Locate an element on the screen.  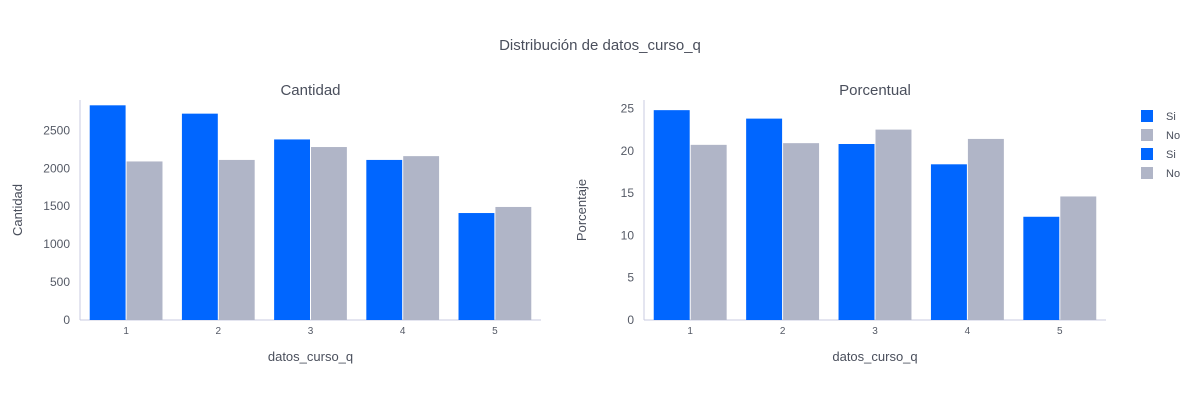
y-tick-label: 5 is located at coordinates (630, 278).